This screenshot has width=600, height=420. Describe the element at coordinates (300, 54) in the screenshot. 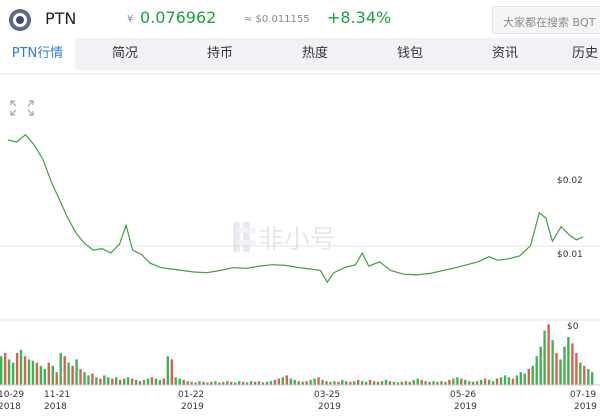

I see `tab-bar: PTN行情 简况 持币 热度 钱包 资讯 历史` at that location.